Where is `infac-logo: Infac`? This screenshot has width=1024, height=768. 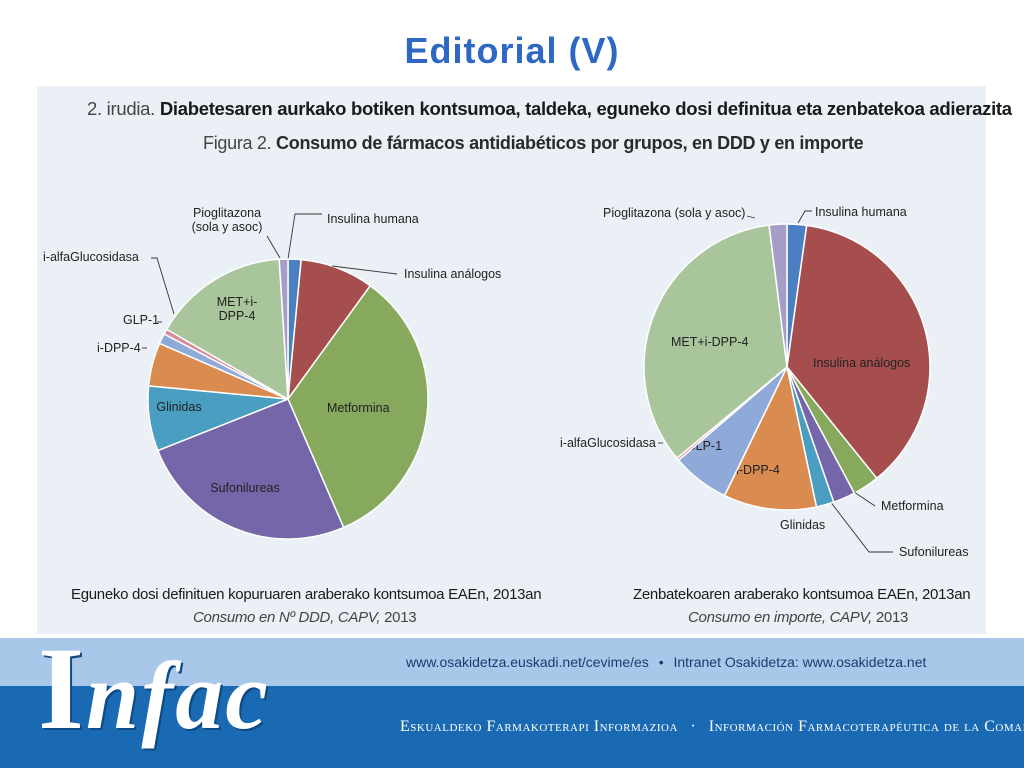 infac-logo: Infac is located at coordinates (154, 689).